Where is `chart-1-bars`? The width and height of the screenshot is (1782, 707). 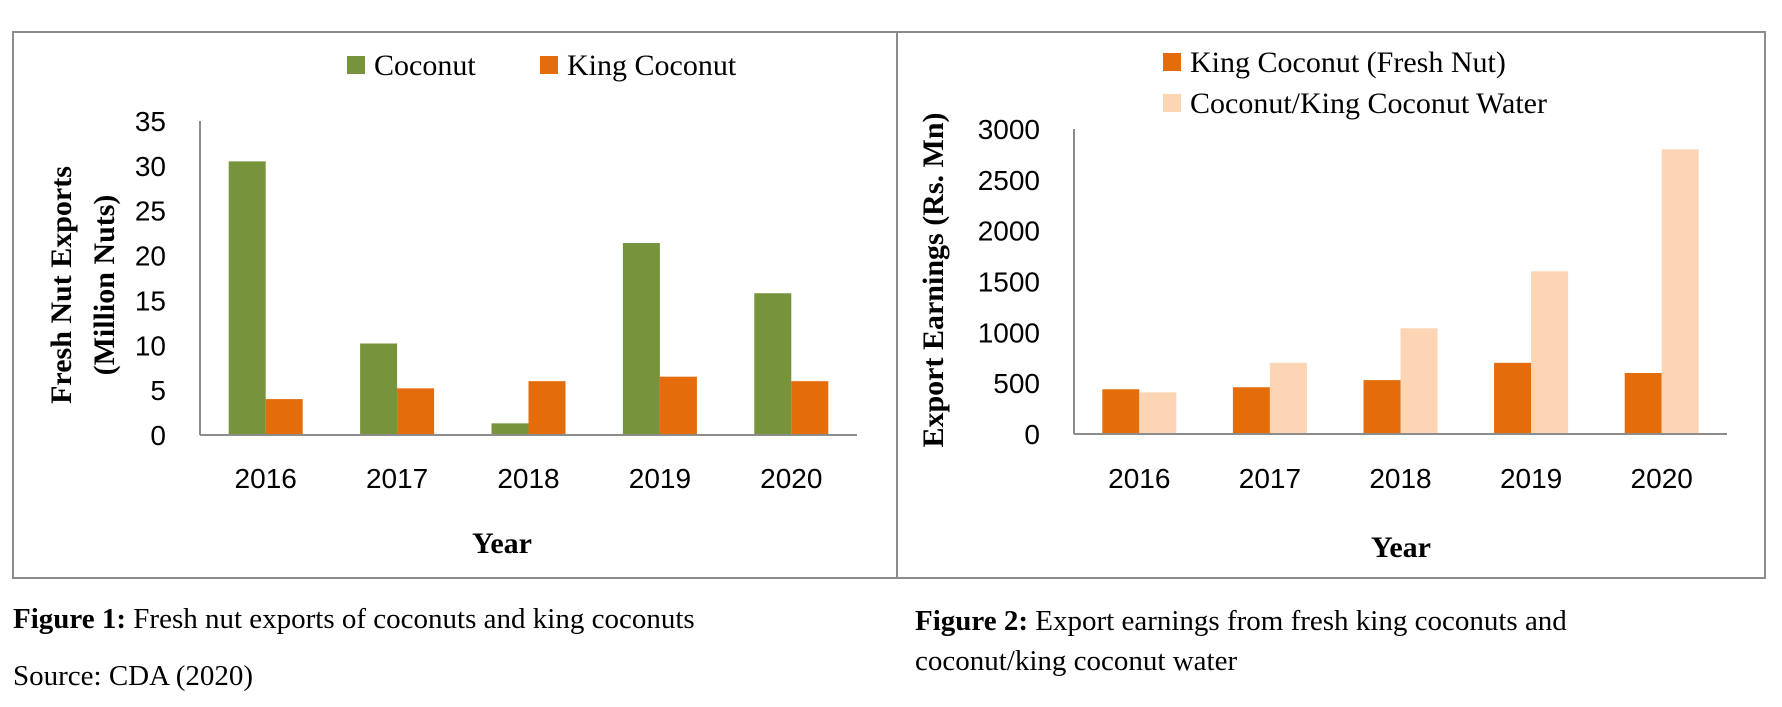
chart-1-bars is located at coordinates (528, 298).